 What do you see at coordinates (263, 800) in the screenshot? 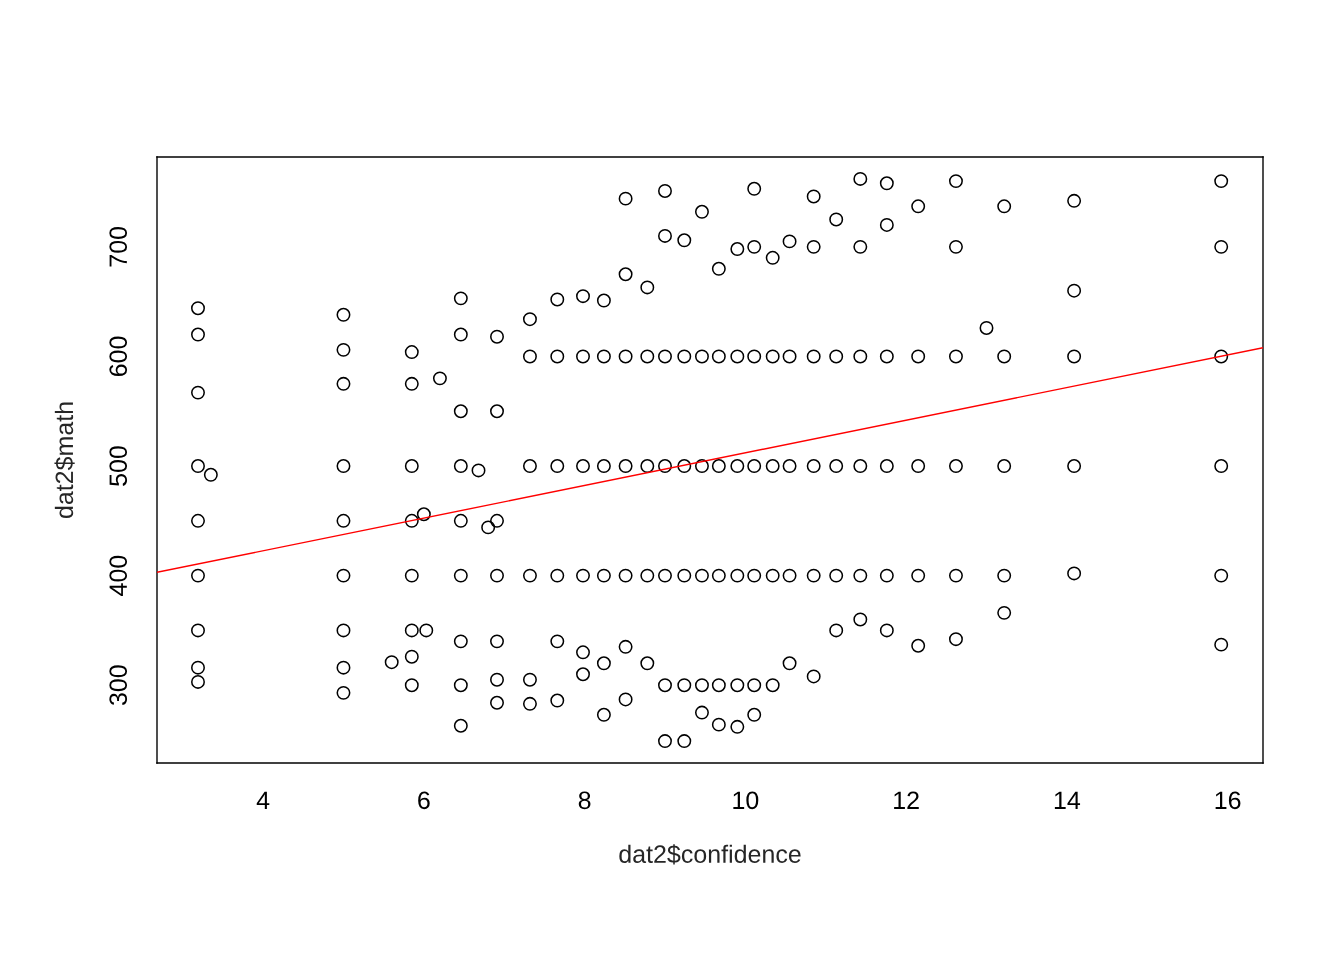
I see `x-tick-label: 4` at bounding box center [263, 800].